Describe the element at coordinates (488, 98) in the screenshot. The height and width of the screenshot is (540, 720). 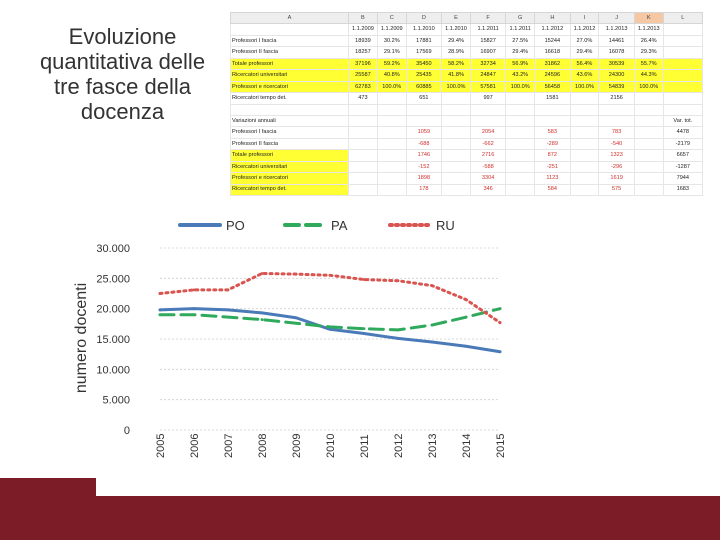
I see `sheet-cell: 997` at that location.